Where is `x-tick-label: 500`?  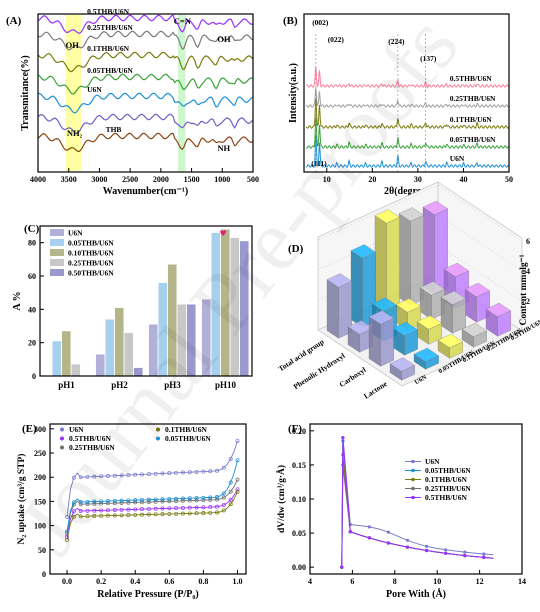 x-tick-label: 500 is located at coordinates (253, 179).